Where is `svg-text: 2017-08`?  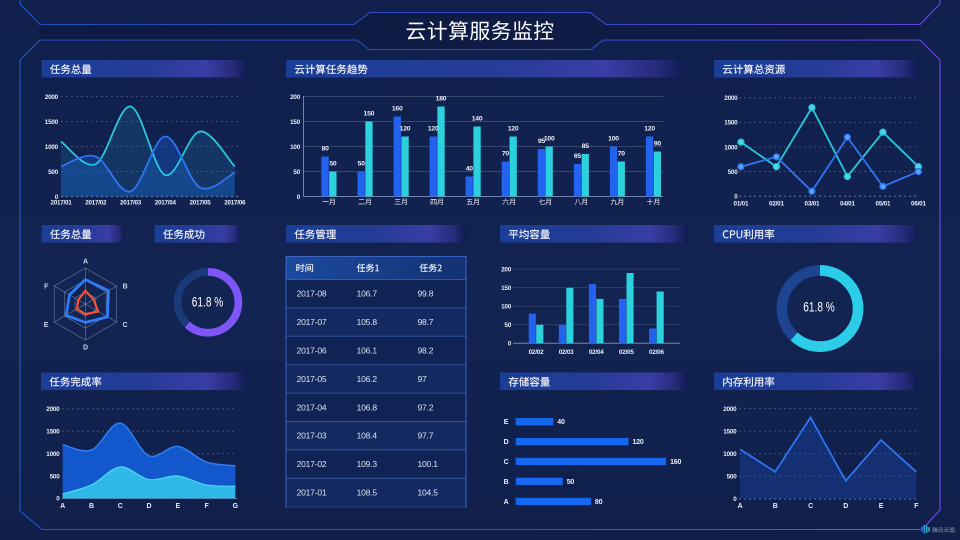 svg-text: 2017-08 is located at coordinates (312, 294).